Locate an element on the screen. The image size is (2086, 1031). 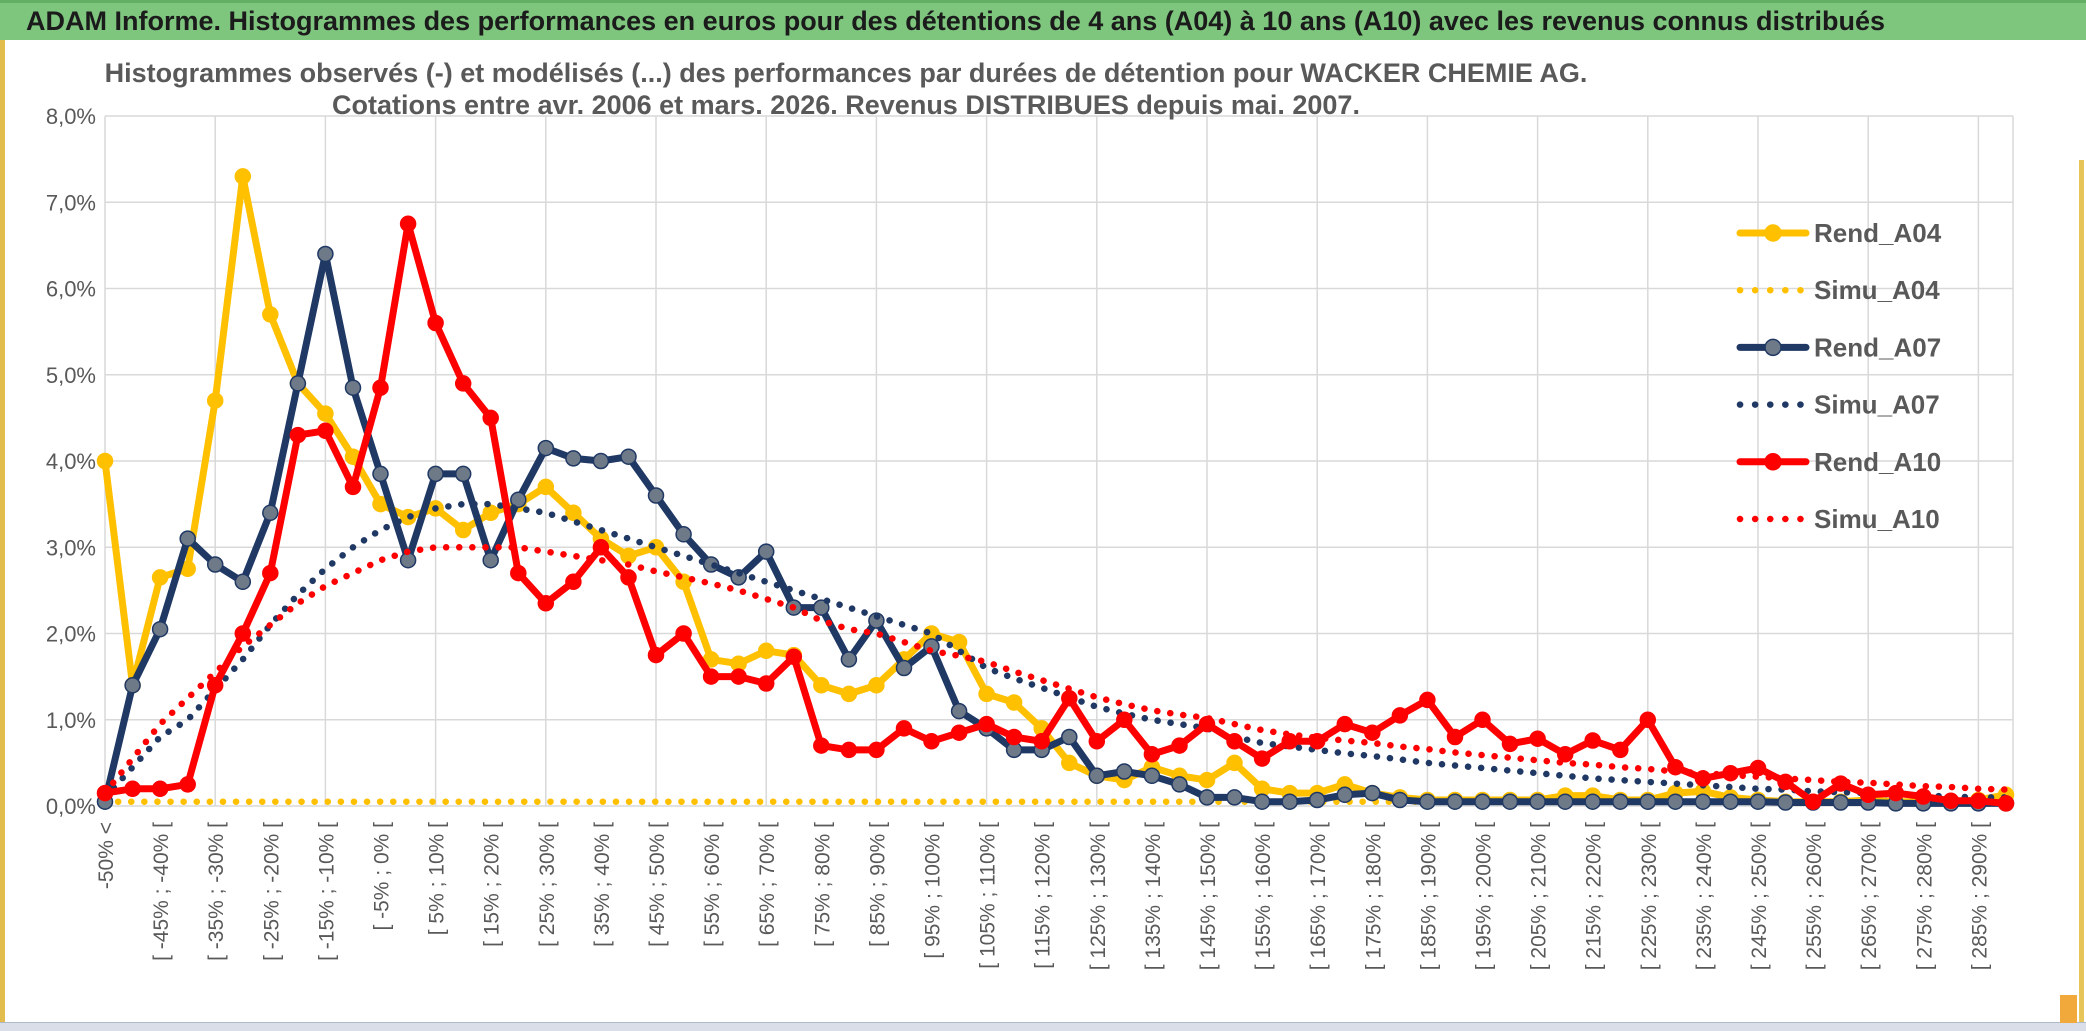
y-tick-label: 7,0% is located at coordinates (71, 202).